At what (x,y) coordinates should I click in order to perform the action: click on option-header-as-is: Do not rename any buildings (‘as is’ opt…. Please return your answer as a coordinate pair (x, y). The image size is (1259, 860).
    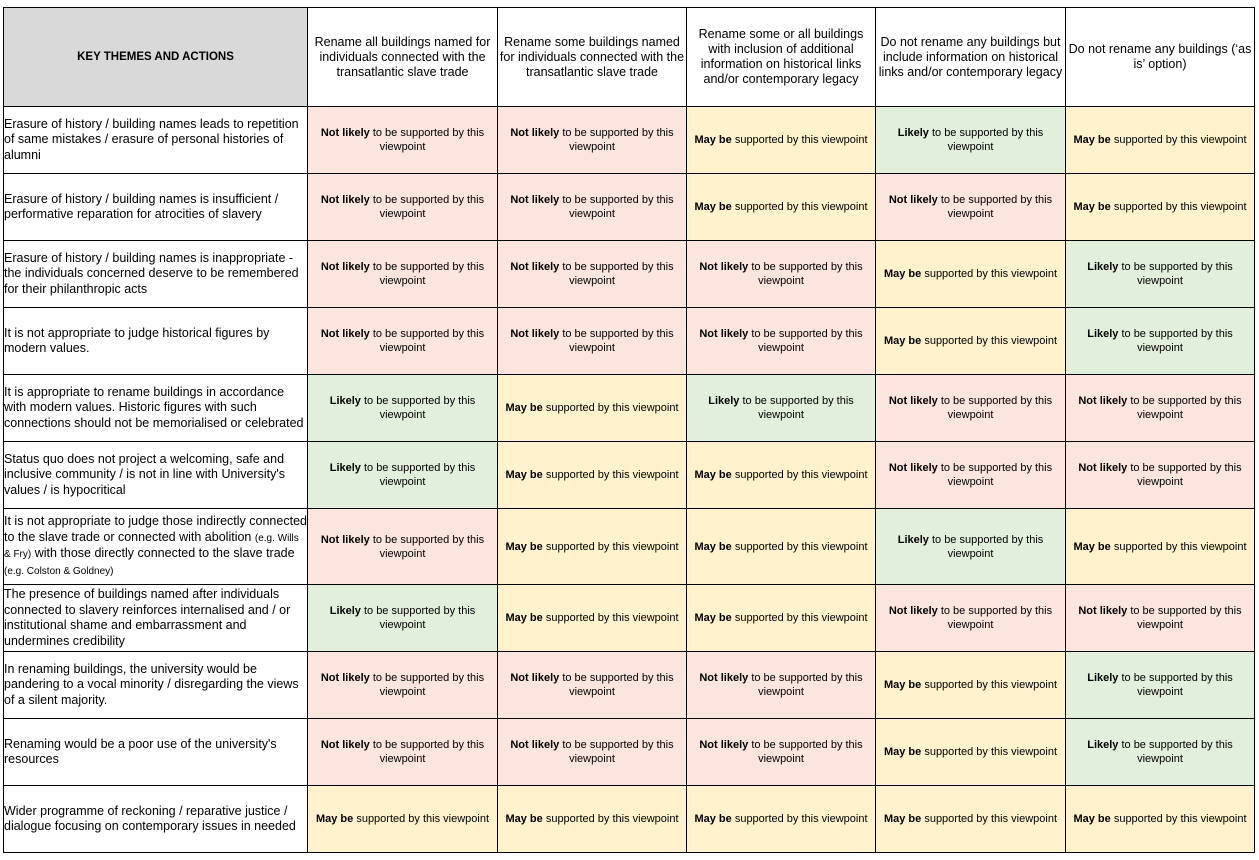
    Looking at the image, I should click on (1160, 57).